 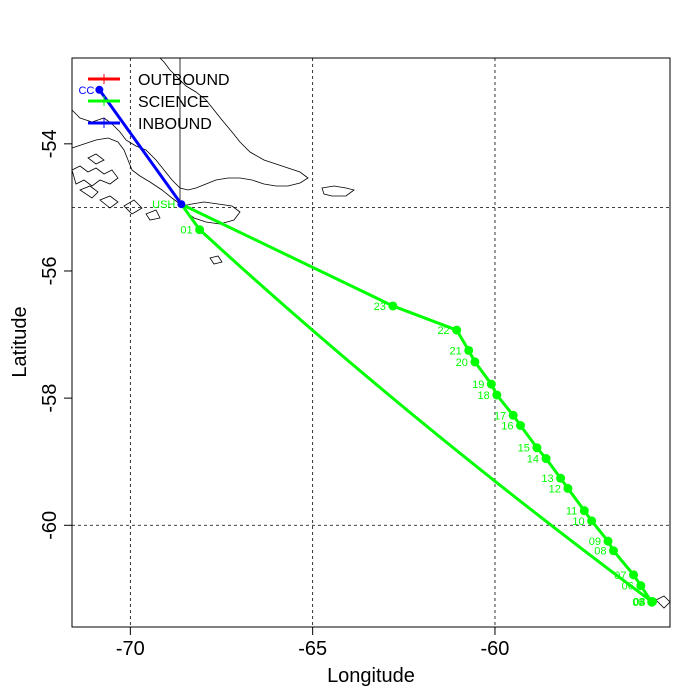 I want to click on origin-label: USH, so click(x=163, y=205).